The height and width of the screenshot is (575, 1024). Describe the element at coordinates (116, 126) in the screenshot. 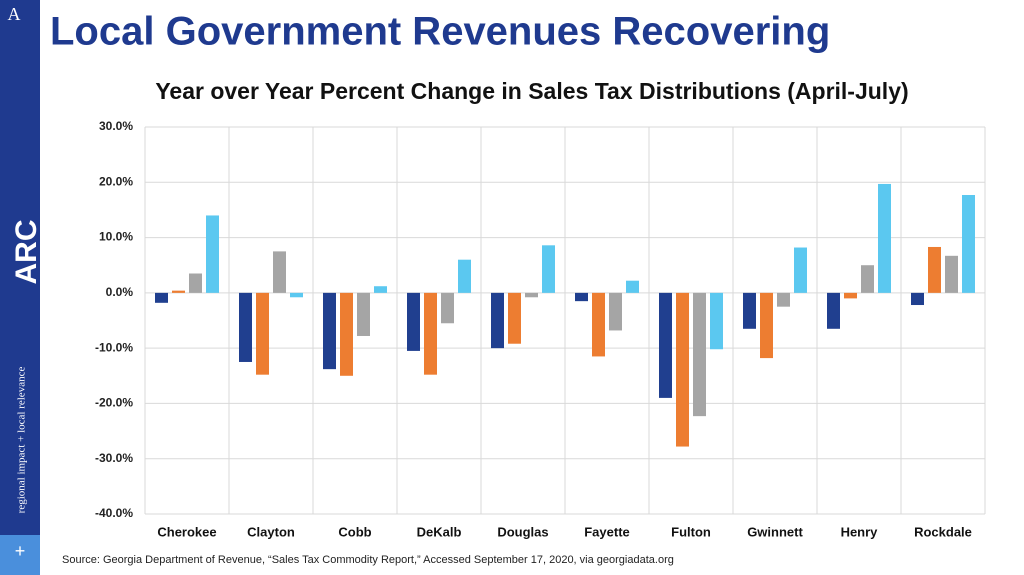

I see `y-tick-label: 30.0%` at that location.